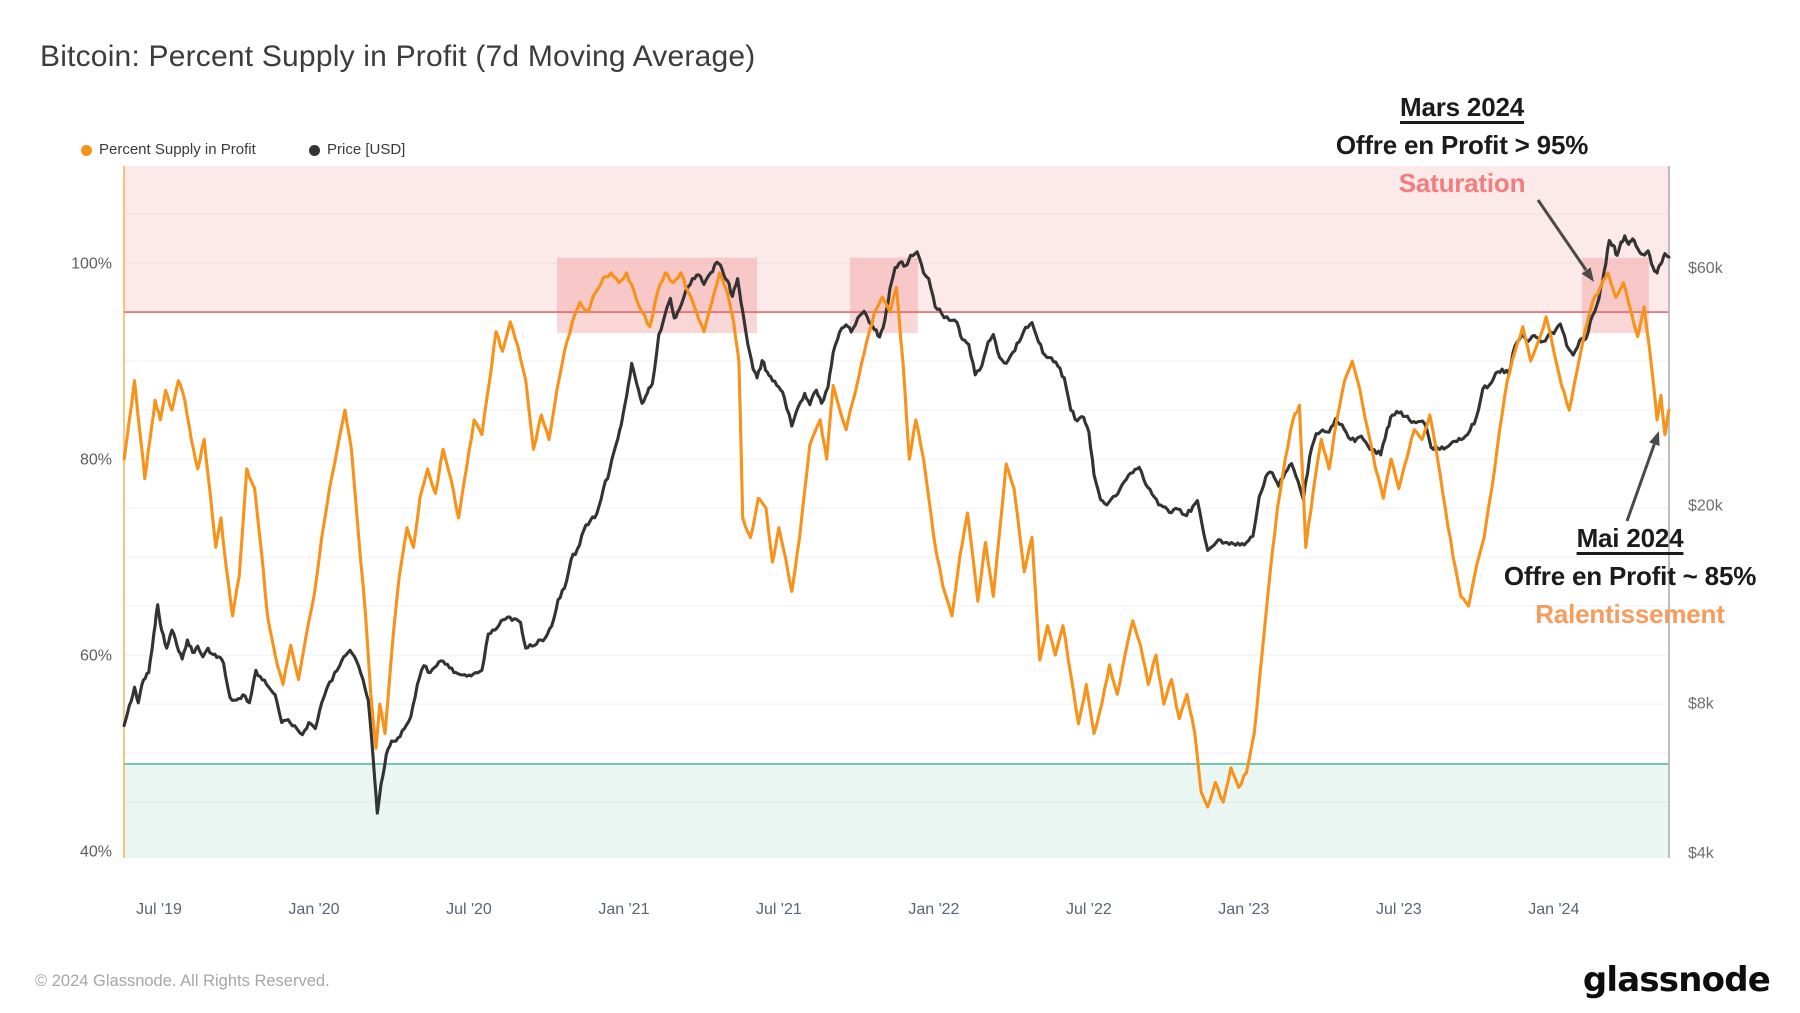 The width and height of the screenshot is (1800, 1013). I want to click on y-axis-right-tick-label: $4k, so click(1701, 853).